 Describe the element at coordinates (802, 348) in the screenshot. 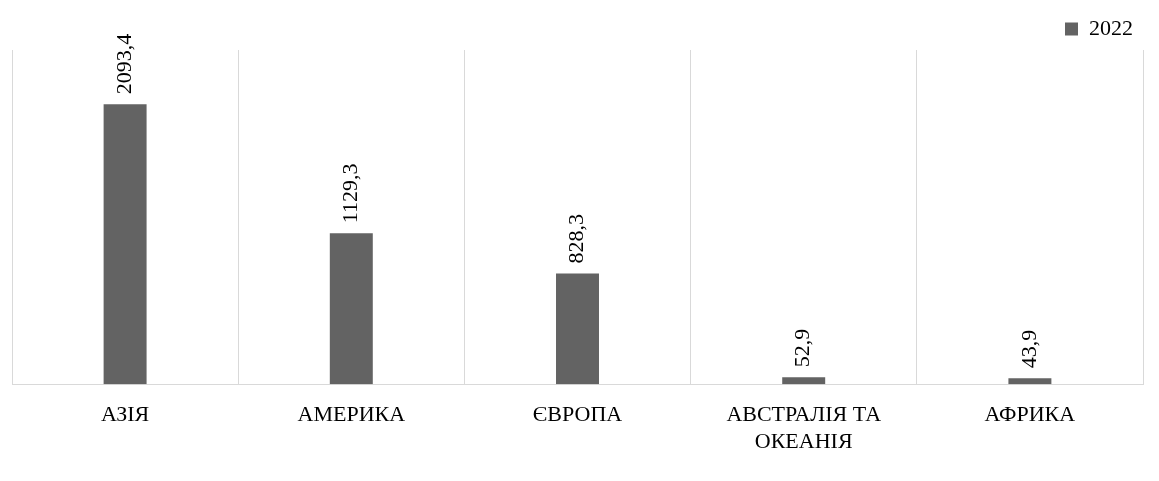

I see `data-label: 52,9` at that location.